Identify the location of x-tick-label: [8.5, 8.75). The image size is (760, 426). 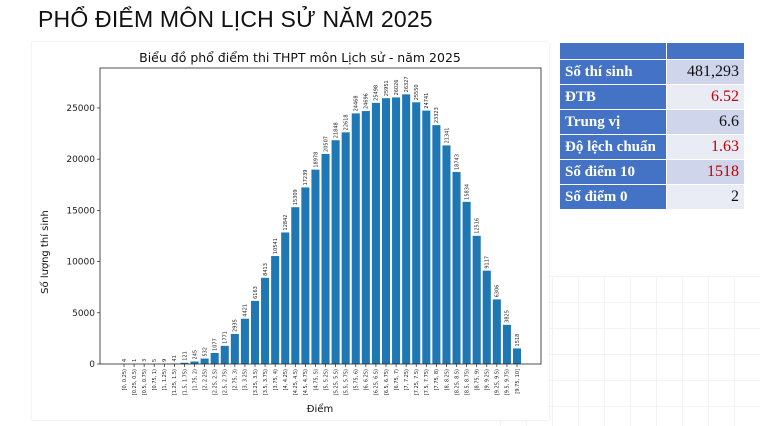
(467, 382).